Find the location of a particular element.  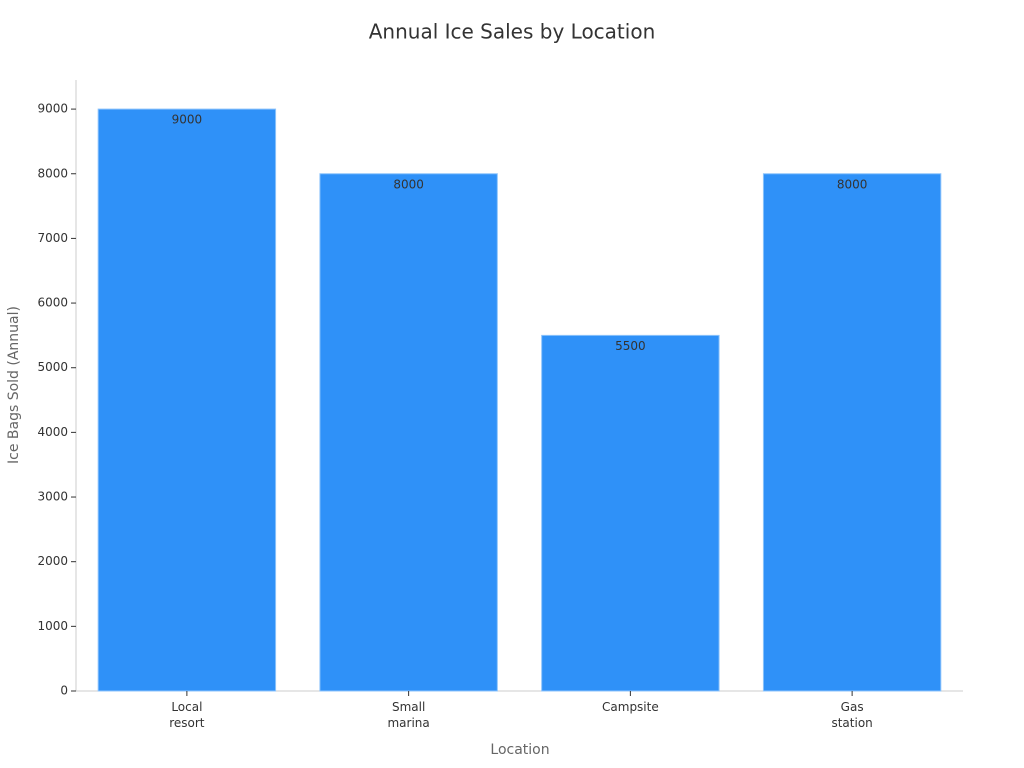

y-tick-label: 5000 is located at coordinates (52, 367).